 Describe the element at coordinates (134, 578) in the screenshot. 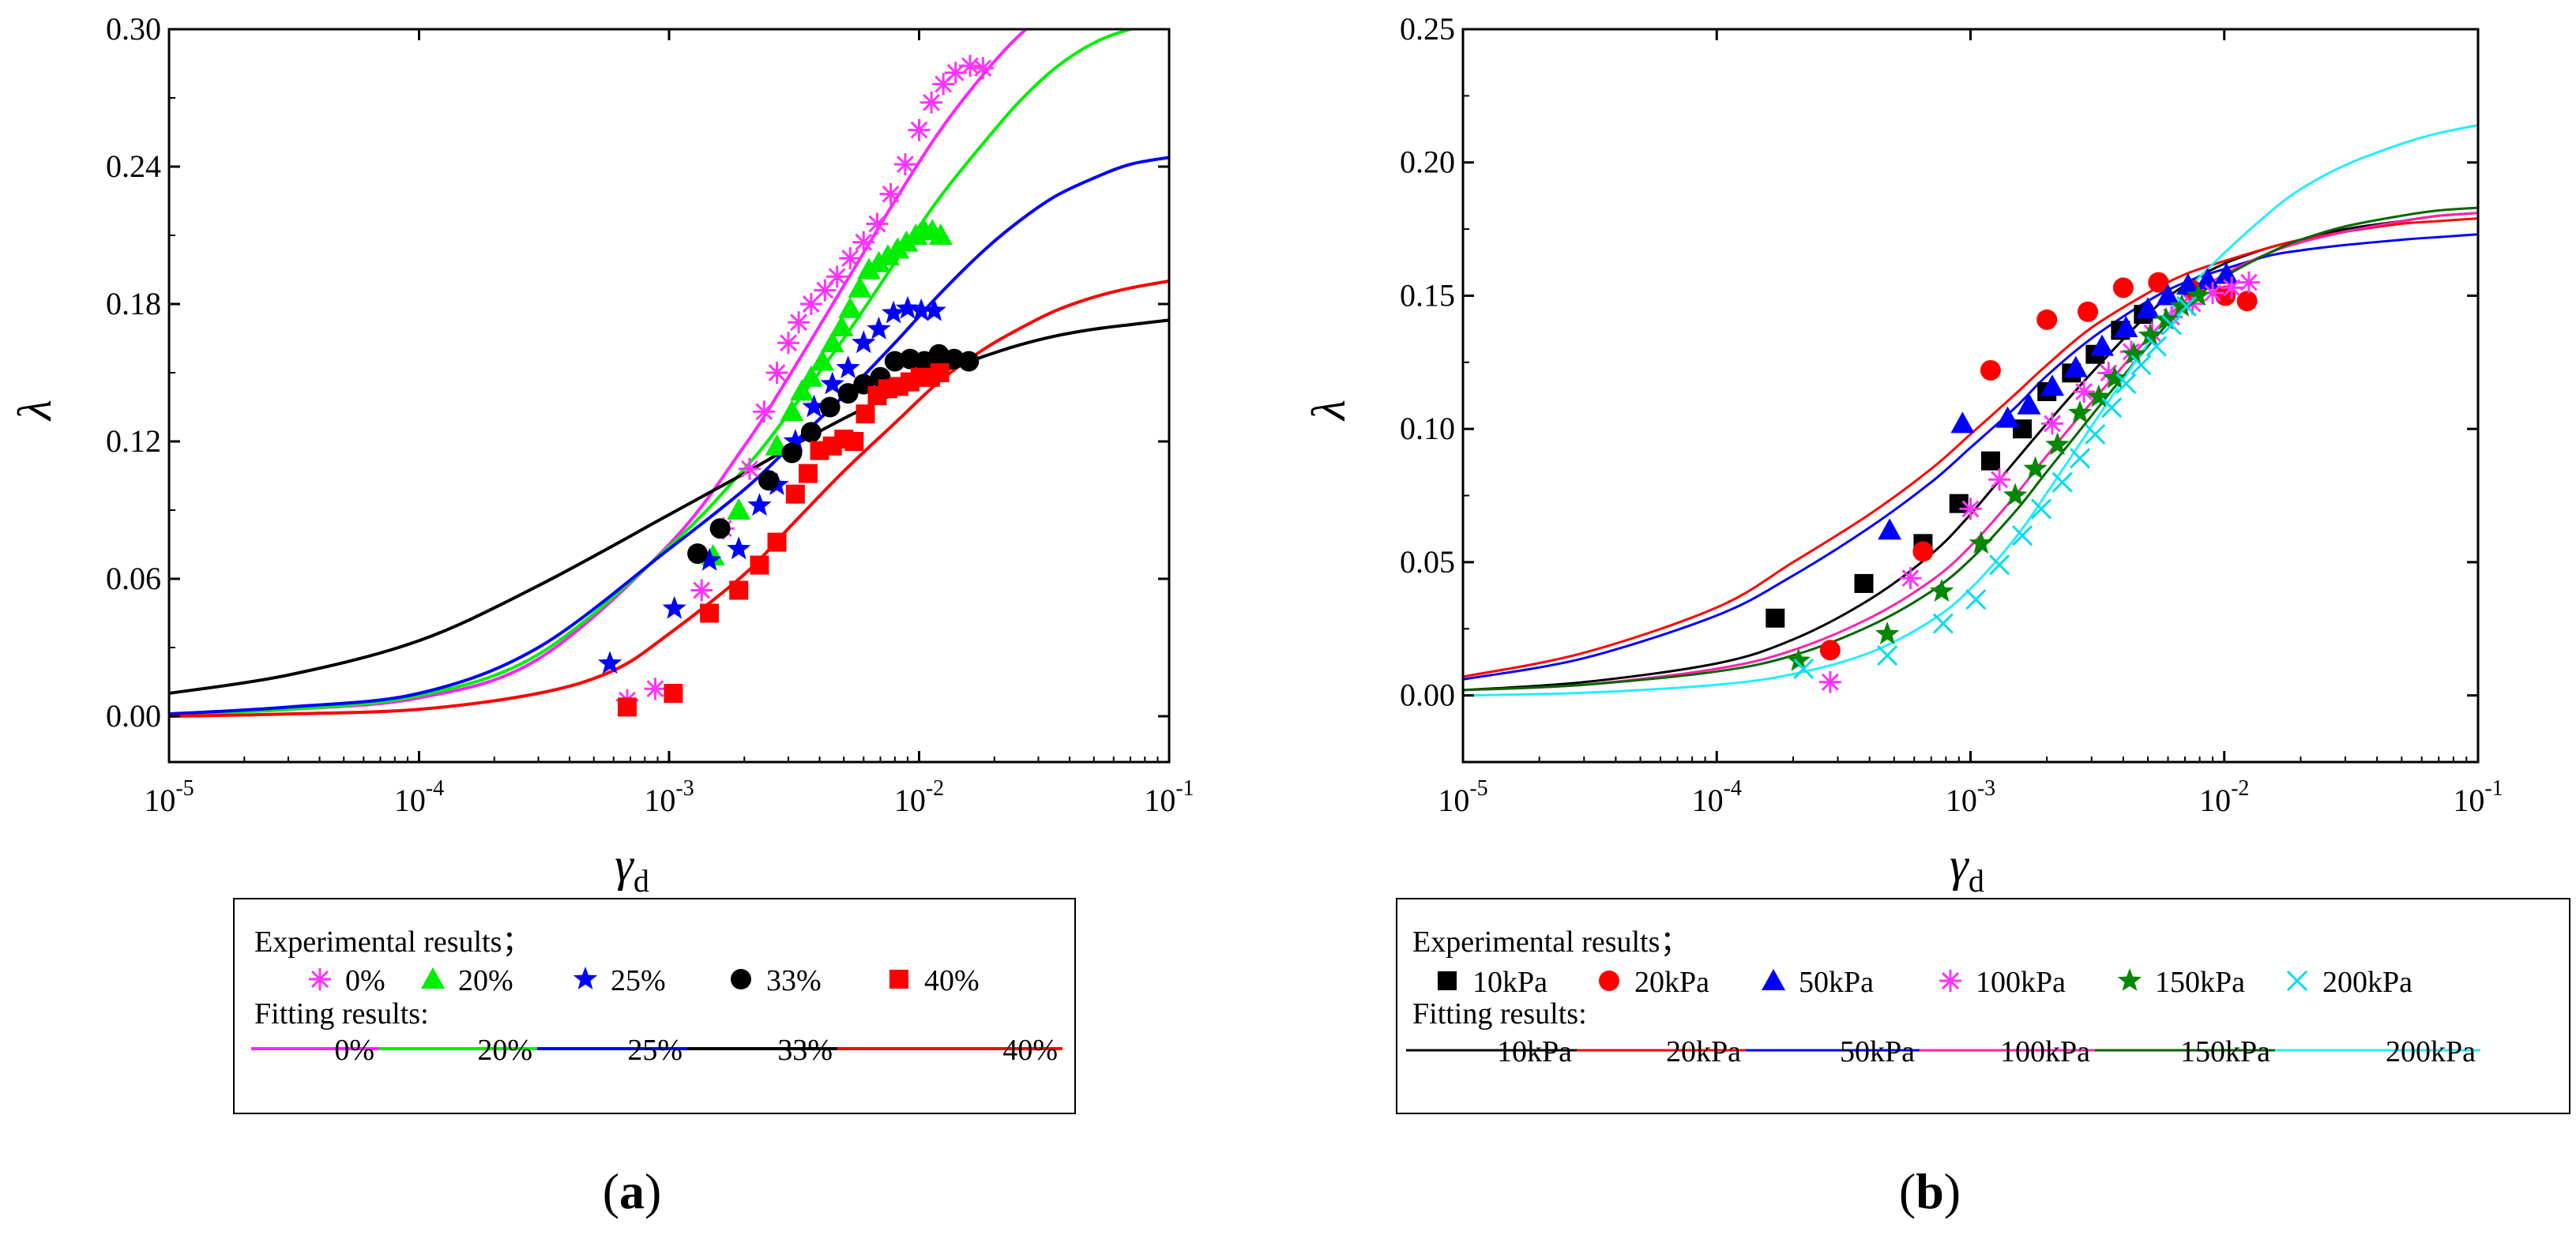

I see `y-tick-label: 0.06` at that location.